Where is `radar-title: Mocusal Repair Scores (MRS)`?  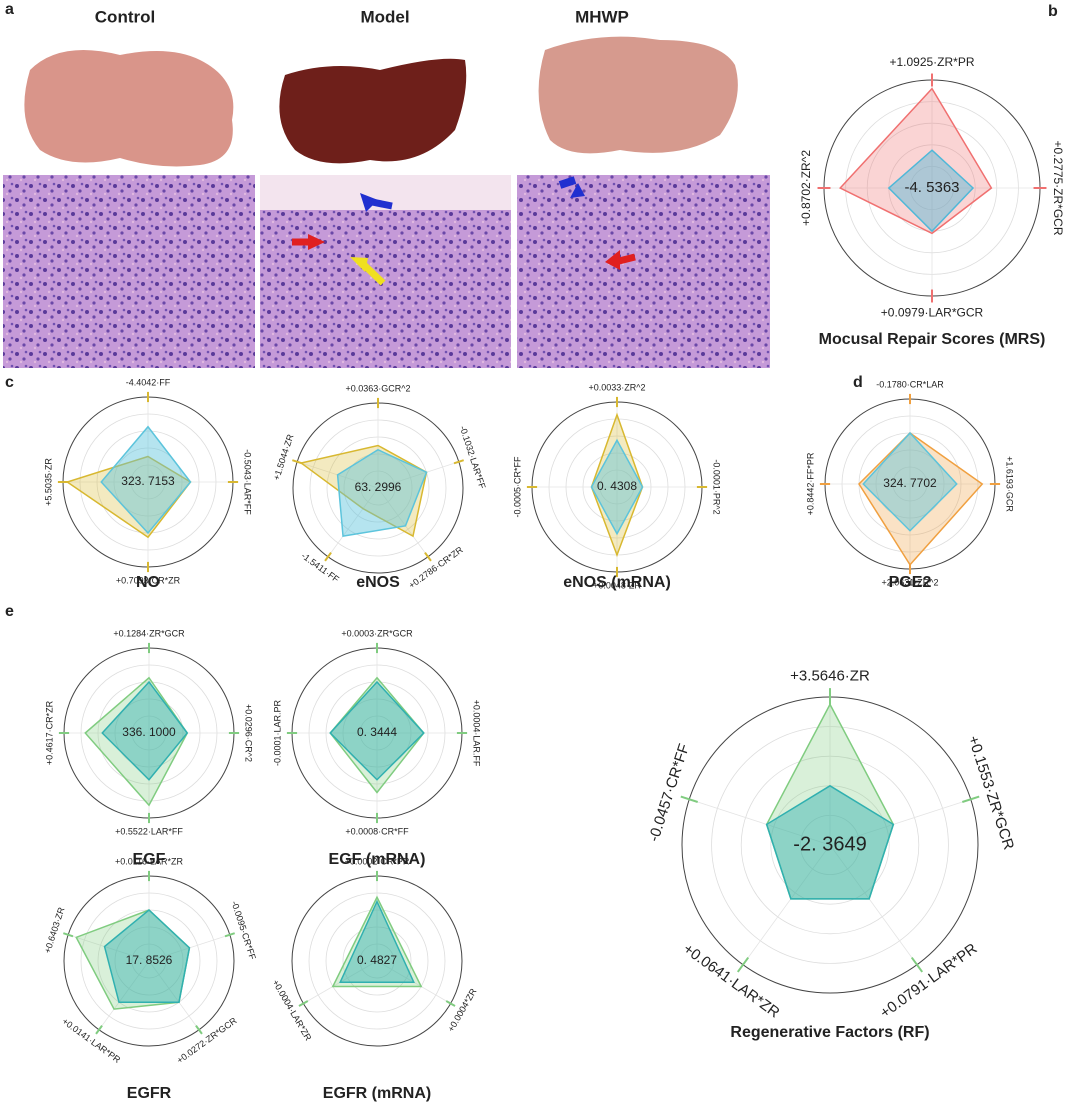 radar-title: Mocusal Repair Scores (MRS) is located at coordinates (932, 339).